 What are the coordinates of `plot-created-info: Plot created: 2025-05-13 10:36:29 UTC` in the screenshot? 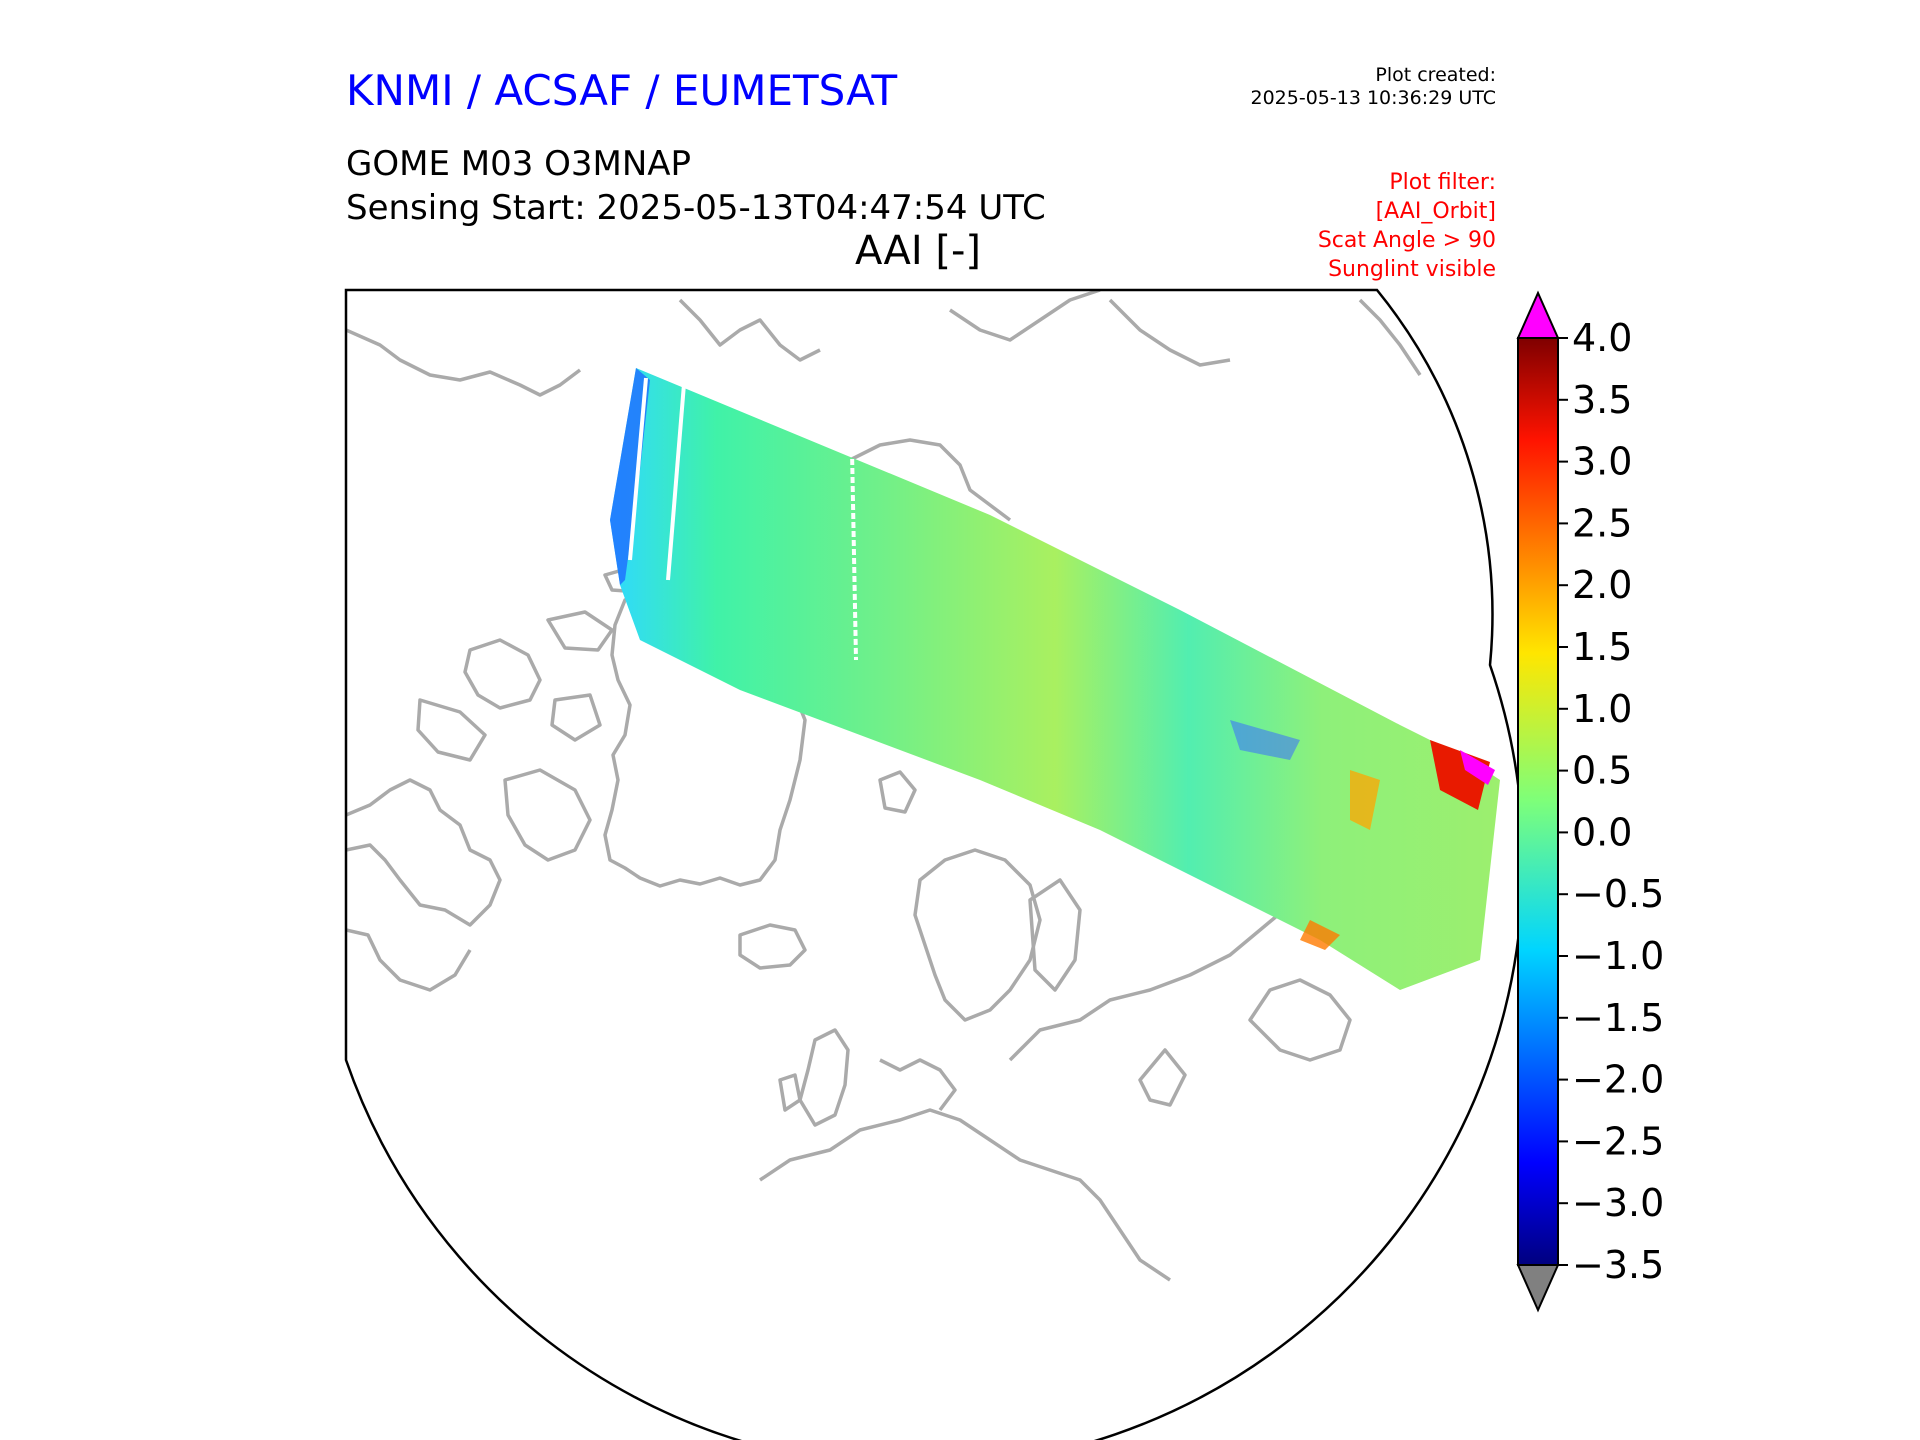 It's located at (1374, 87).